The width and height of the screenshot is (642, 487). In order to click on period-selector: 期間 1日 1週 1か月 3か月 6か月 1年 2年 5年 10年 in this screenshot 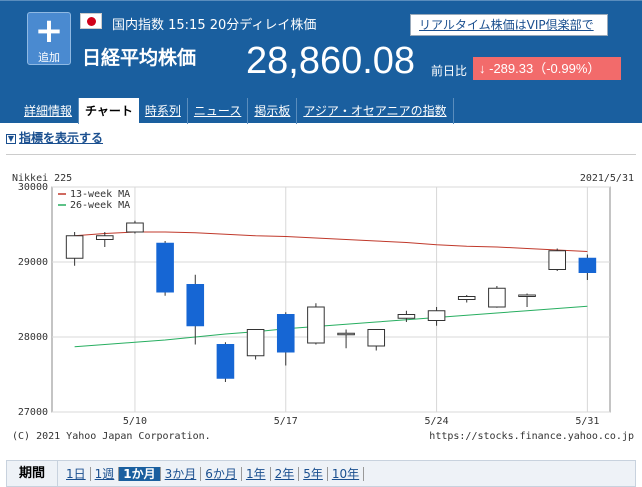, I will do `click(321, 473)`.